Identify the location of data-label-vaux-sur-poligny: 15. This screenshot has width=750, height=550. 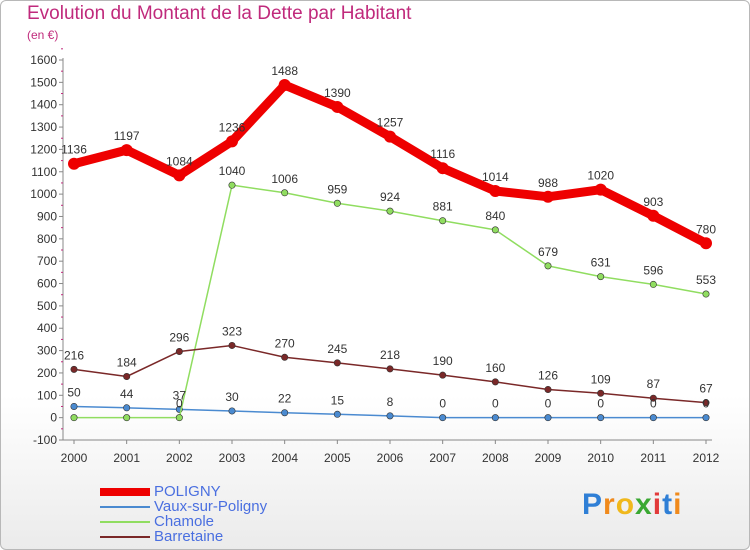
(338, 400).